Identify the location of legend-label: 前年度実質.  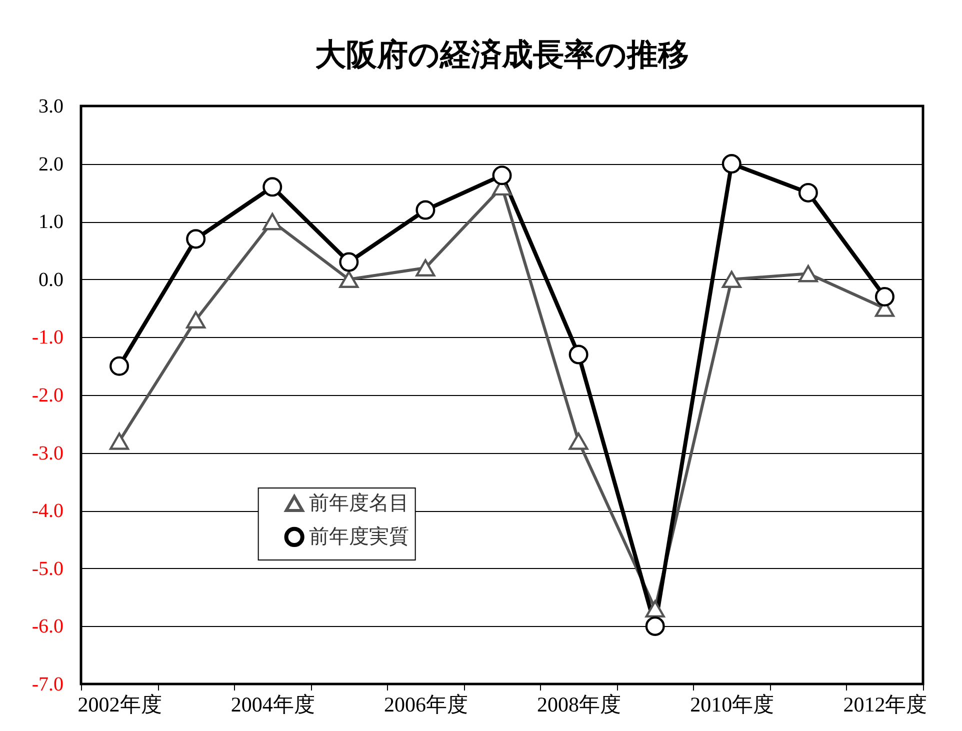
(358, 536).